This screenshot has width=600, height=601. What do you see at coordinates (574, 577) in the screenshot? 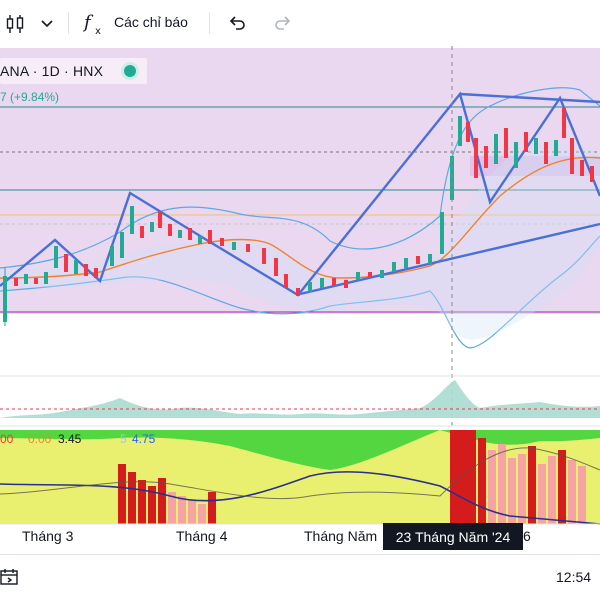
I see `clock-time: 12:54` at bounding box center [574, 577].